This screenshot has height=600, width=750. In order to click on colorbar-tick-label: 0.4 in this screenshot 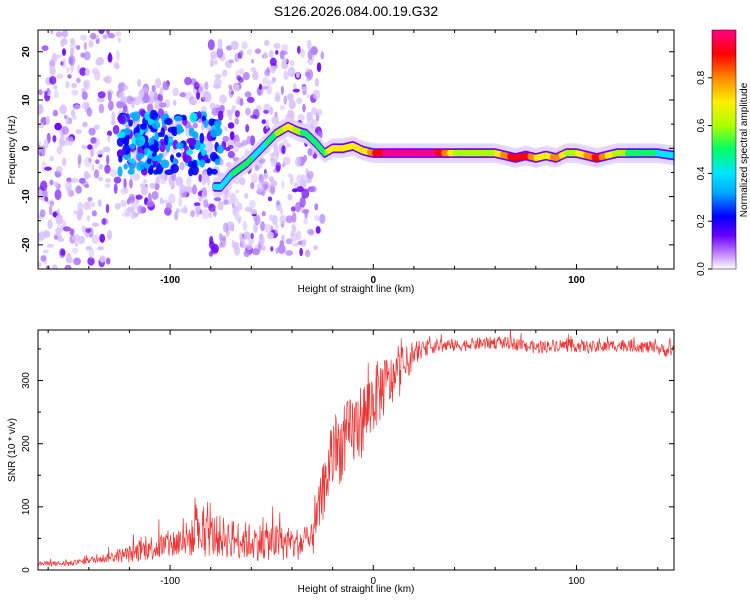, I will do `click(701, 173)`.